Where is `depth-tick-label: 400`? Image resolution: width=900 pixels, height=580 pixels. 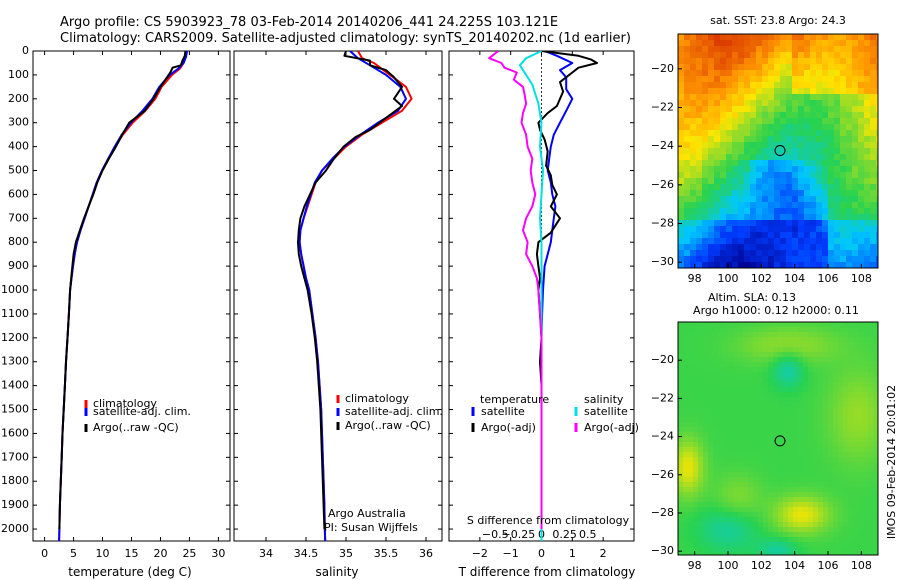
depth-tick-label: 400 is located at coordinates (18, 146).